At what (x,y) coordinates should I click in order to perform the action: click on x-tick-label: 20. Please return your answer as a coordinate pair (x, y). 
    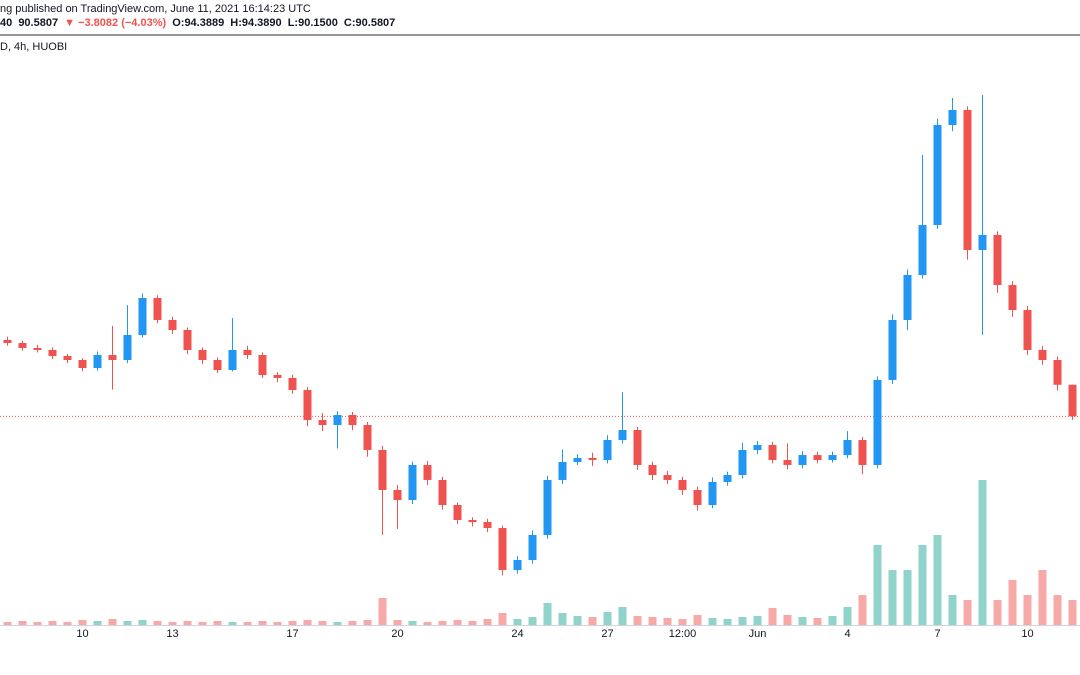
    Looking at the image, I should click on (397, 634).